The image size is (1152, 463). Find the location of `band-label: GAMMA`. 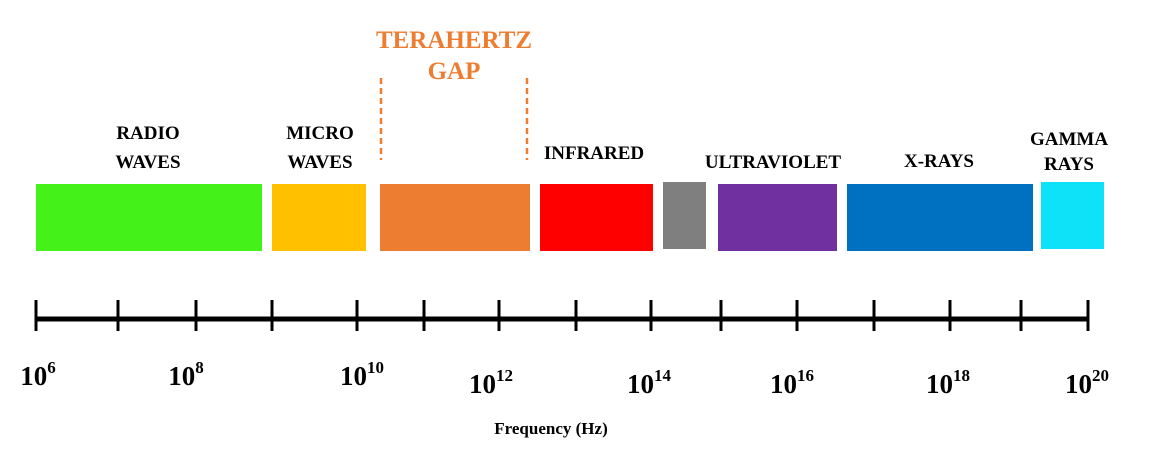

band-label: GAMMA is located at coordinates (1069, 139).